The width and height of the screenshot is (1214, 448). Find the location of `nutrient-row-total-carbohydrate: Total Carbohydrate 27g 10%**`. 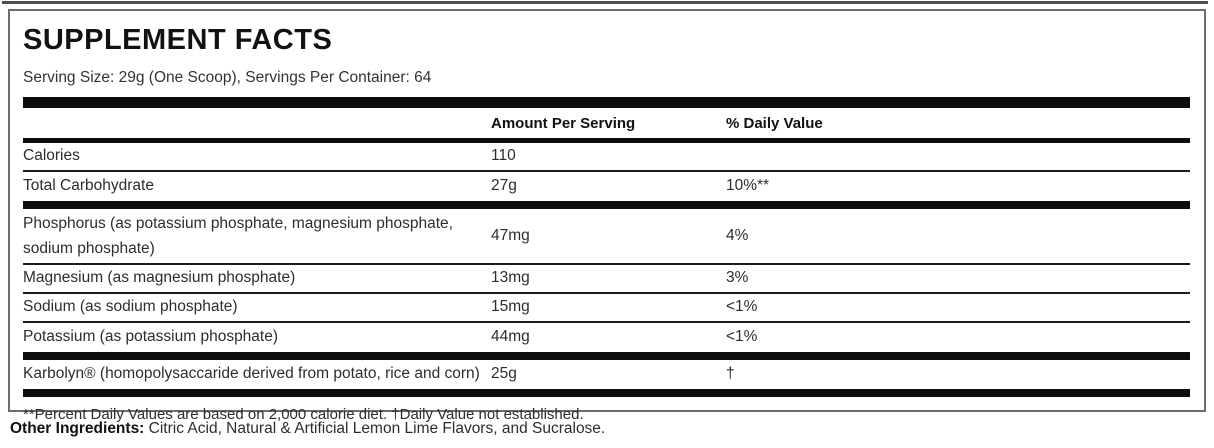

nutrient-row-total-carbohydrate: Total Carbohydrate 27g 10%** is located at coordinates (606, 186).